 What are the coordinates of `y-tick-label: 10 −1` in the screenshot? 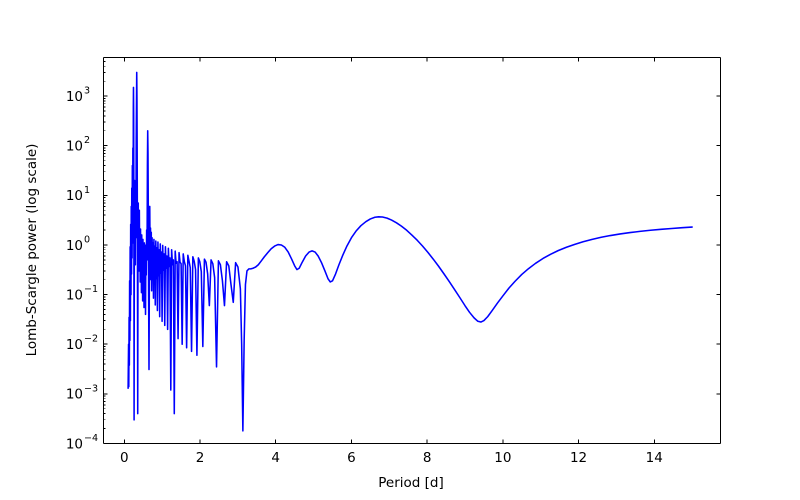 It's located at (82, 293).